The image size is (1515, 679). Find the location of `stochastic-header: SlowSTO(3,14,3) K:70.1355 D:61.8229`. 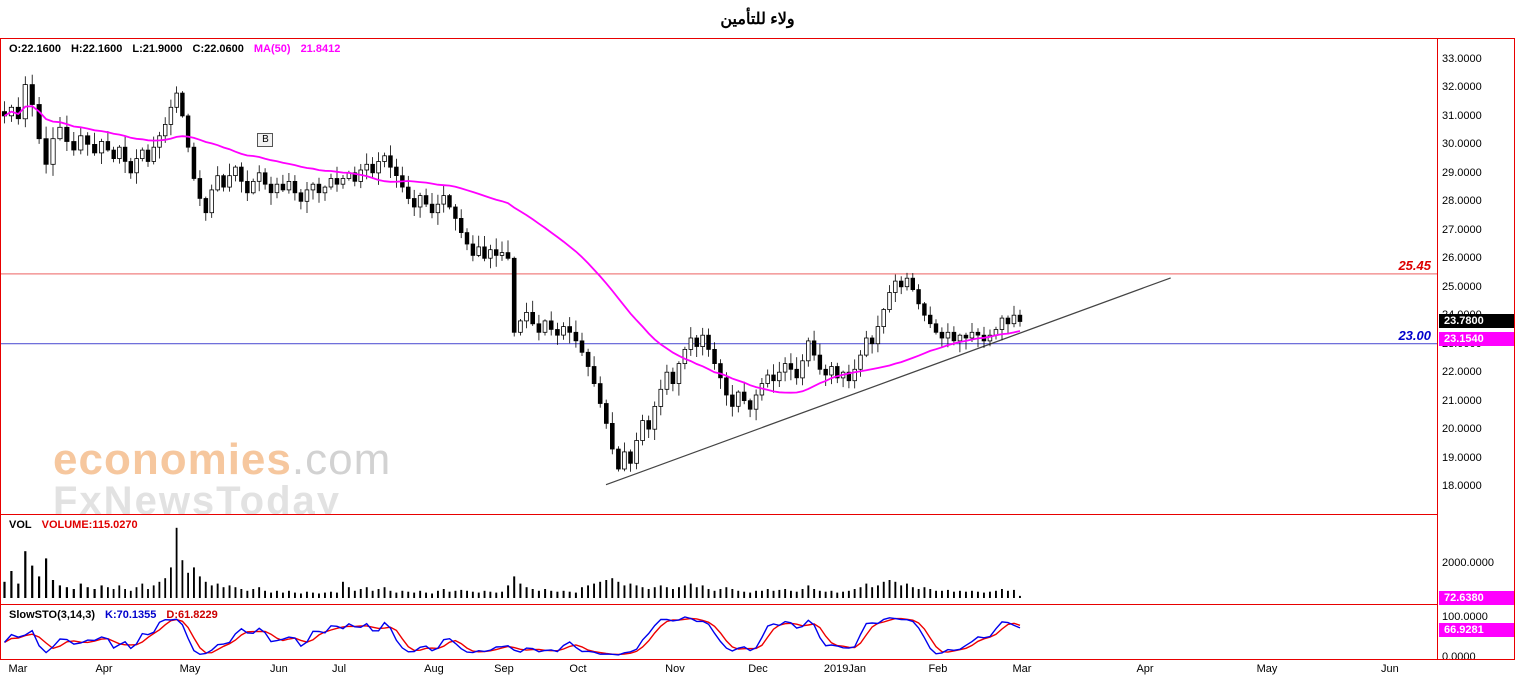

stochastic-header: SlowSTO(3,14,3) K:70.1355 D:61.8229 is located at coordinates (118, 615).